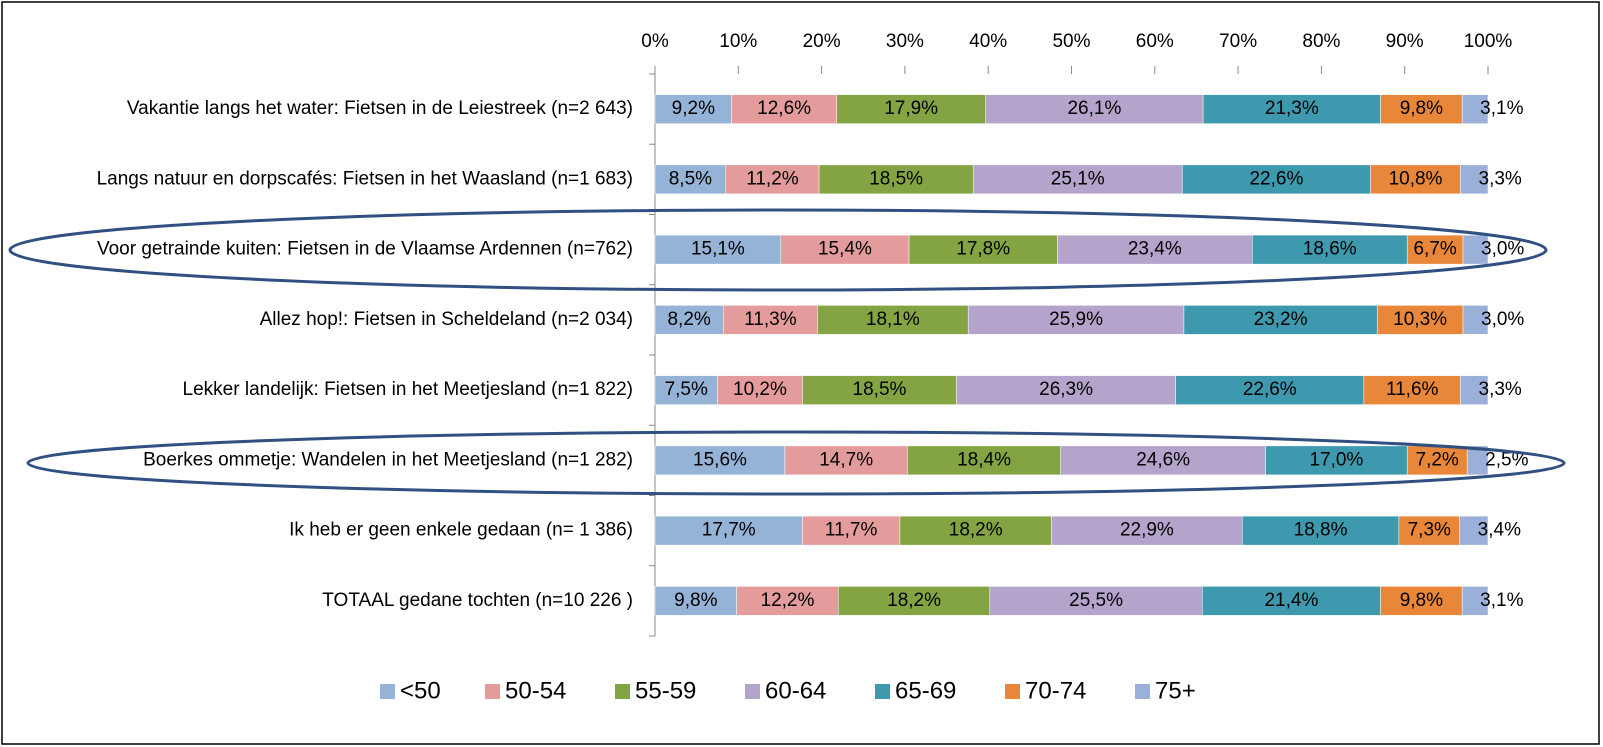 The width and height of the screenshot is (1603, 747). I want to click on value-label: 11,6%, so click(1412, 389).